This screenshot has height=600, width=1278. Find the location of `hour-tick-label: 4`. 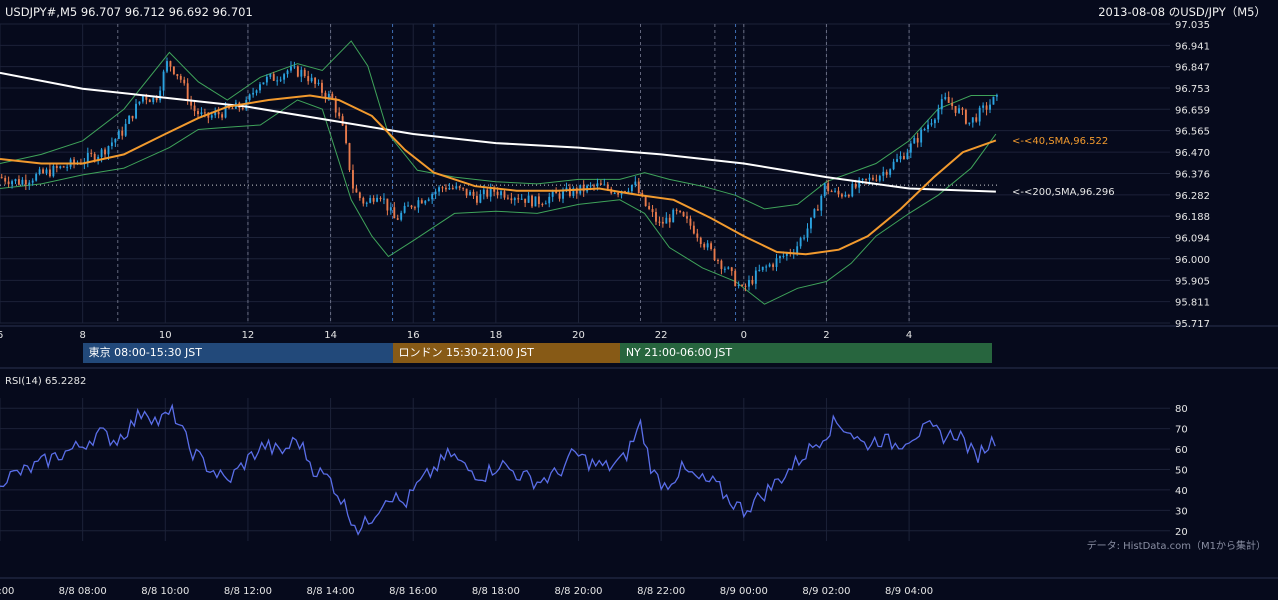

hour-tick-label: 4 is located at coordinates (909, 335).